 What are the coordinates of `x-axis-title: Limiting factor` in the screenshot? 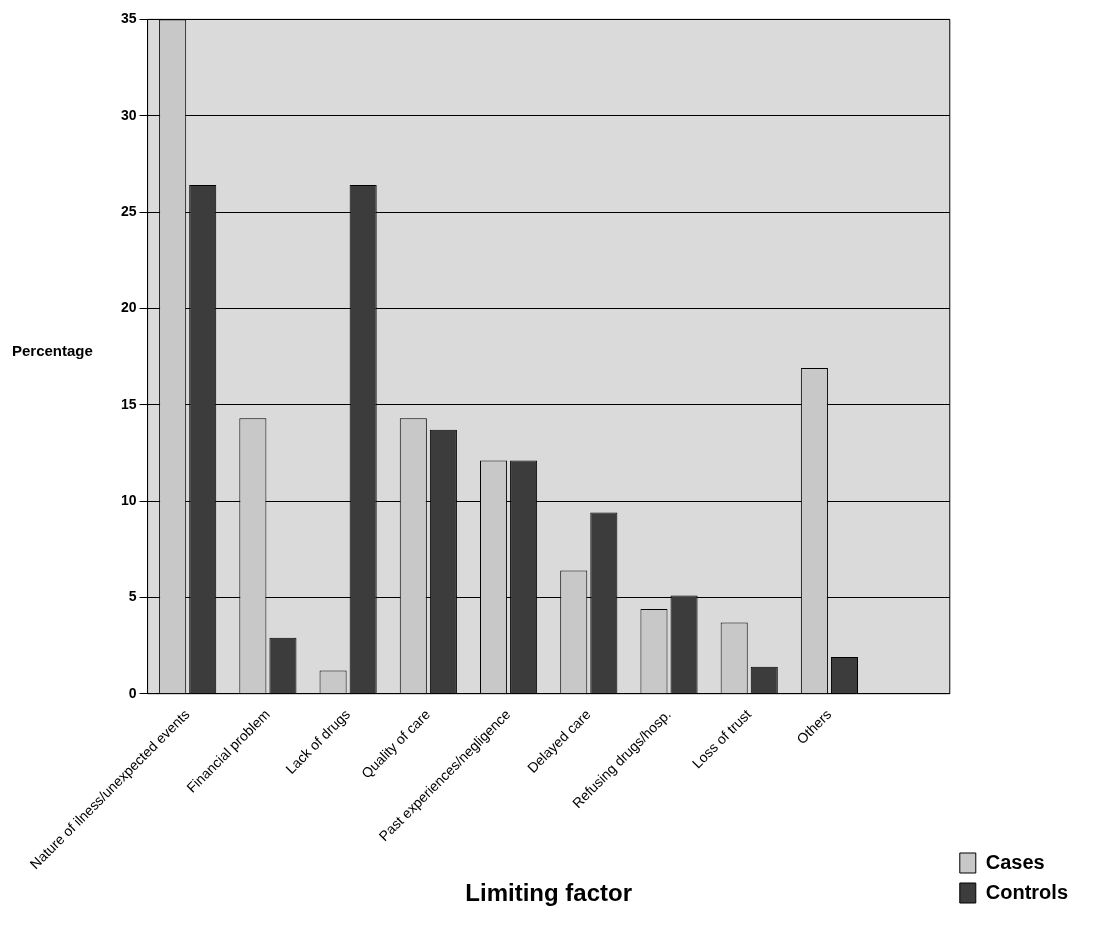 It's located at (549, 893).